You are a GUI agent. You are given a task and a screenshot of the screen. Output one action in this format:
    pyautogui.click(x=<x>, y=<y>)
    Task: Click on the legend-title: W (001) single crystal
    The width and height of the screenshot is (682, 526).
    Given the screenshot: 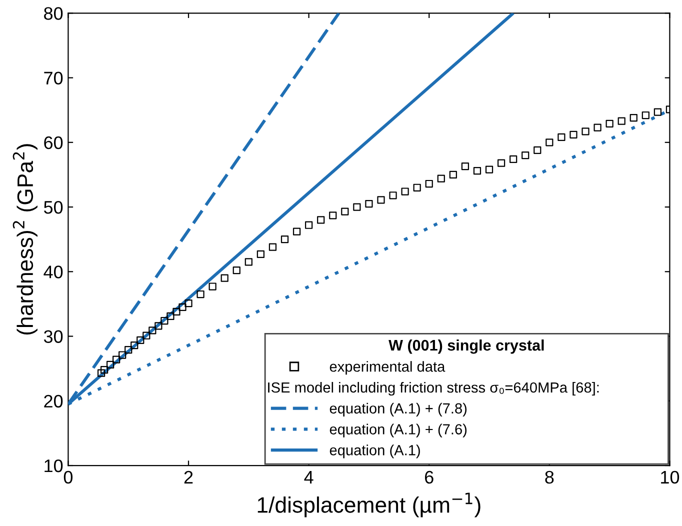 What is the action you would take?
    pyautogui.click(x=466, y=346)
    